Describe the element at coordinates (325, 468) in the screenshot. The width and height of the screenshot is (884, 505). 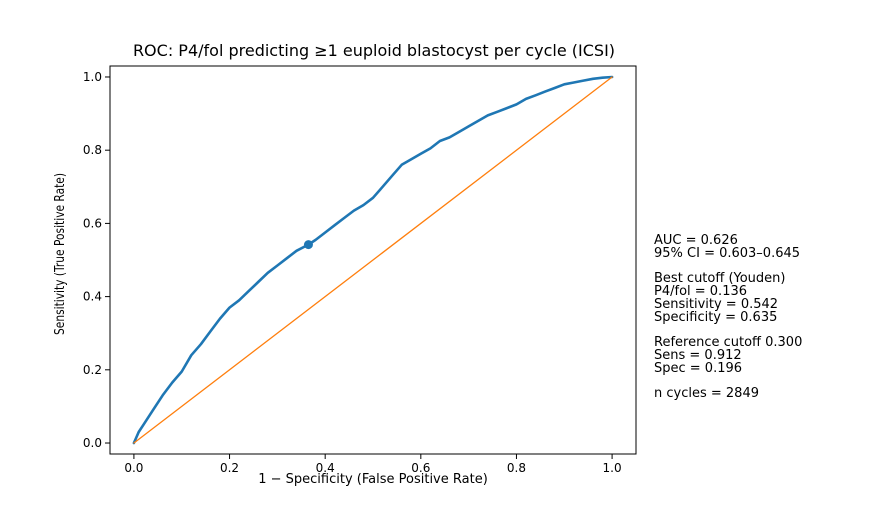
I see `x-tick-label: 0.4` at that location.